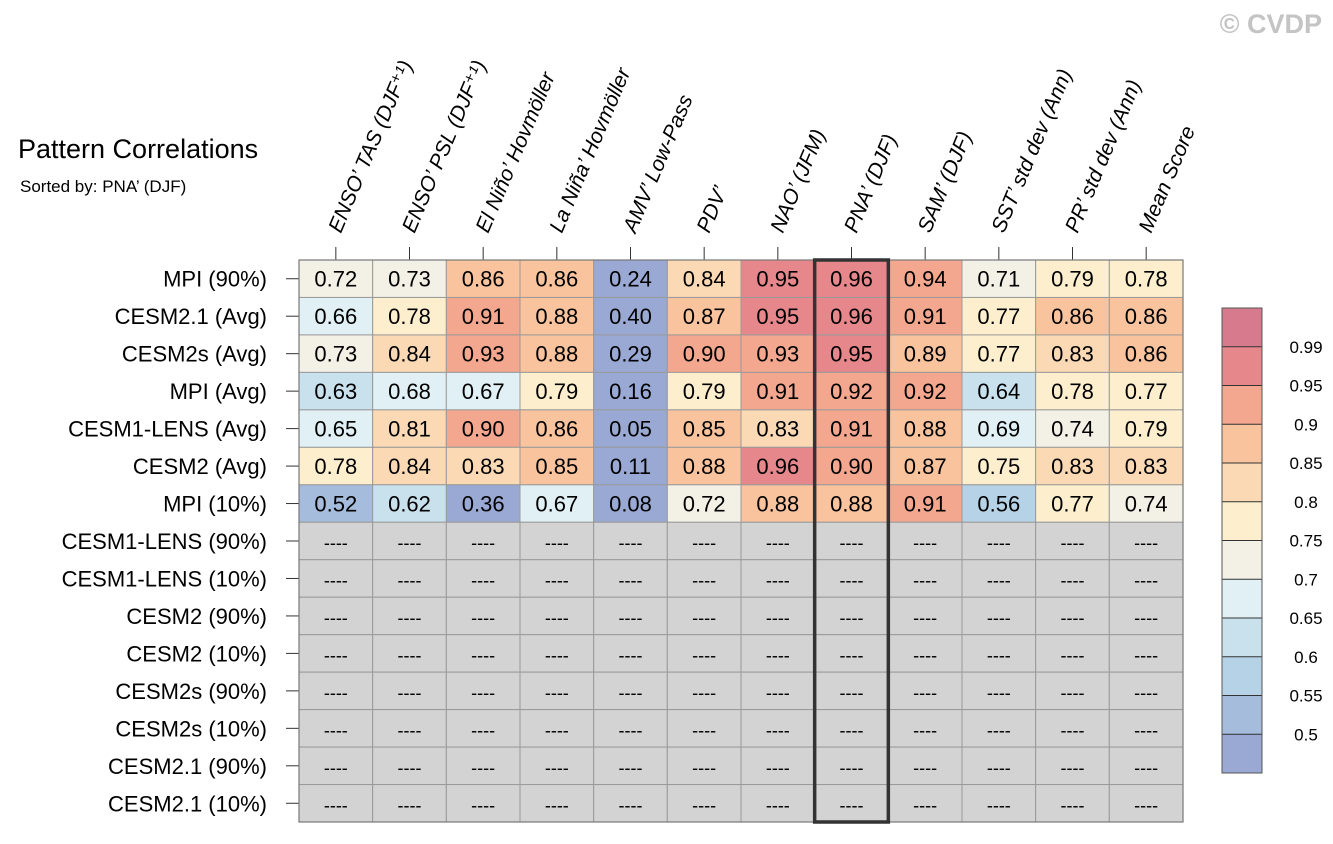 This screenshot has width=1333, height=844. I want to click on cell-value: 0.11, so click(630, 466).